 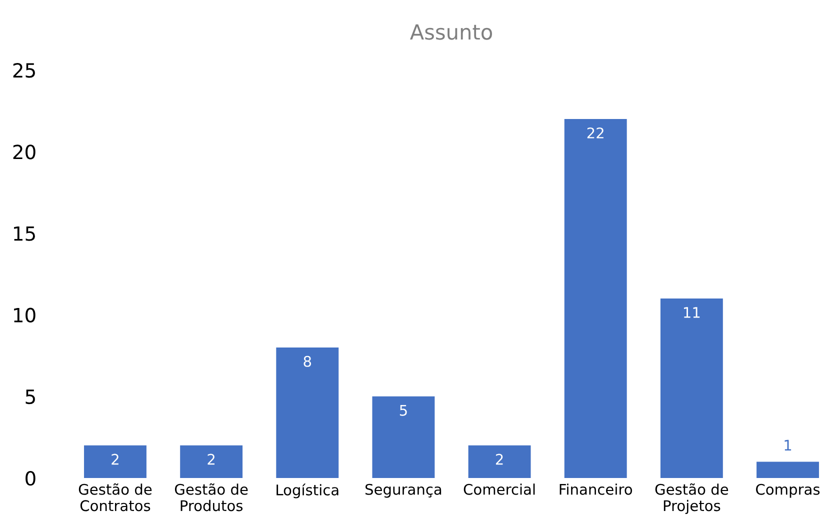 I want to click on data-label: 5, so click(x=403, y=410).